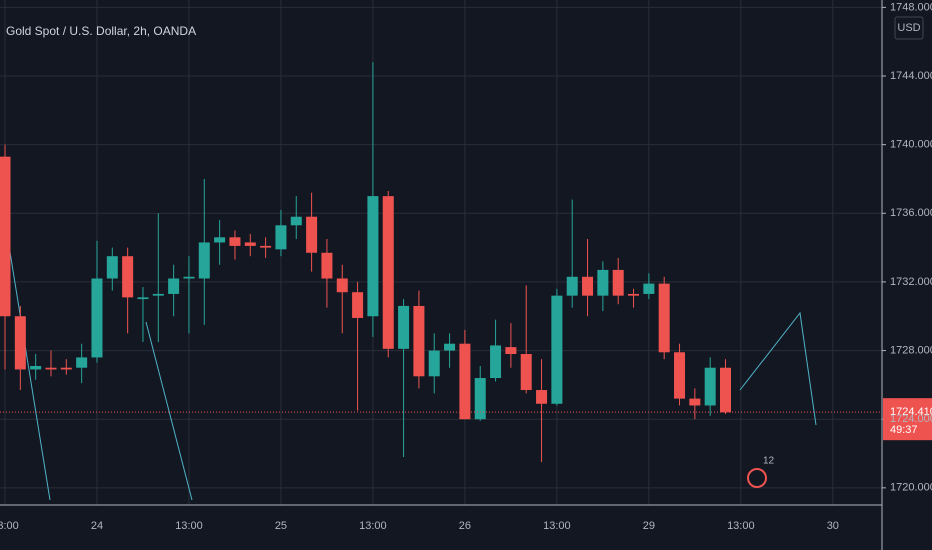 The height and width of the screenshot is (550, 932). What do you see at coordinates (769, 461) in the screenshot?
I see `badge-count: 12` at bounding box center [769, 461].